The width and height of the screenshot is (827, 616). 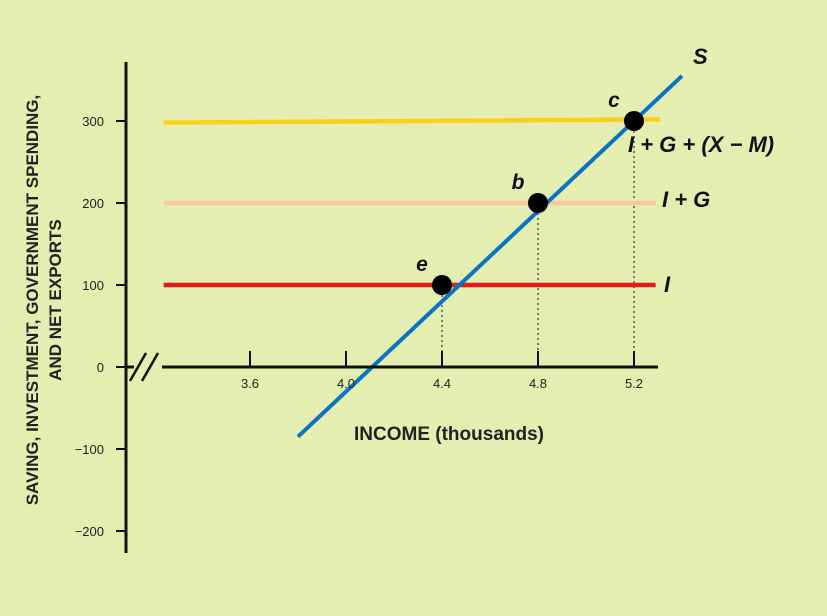 I want to click on y-ticks: 300 200 100 0 −100 −200, so click(x=100, y=326).